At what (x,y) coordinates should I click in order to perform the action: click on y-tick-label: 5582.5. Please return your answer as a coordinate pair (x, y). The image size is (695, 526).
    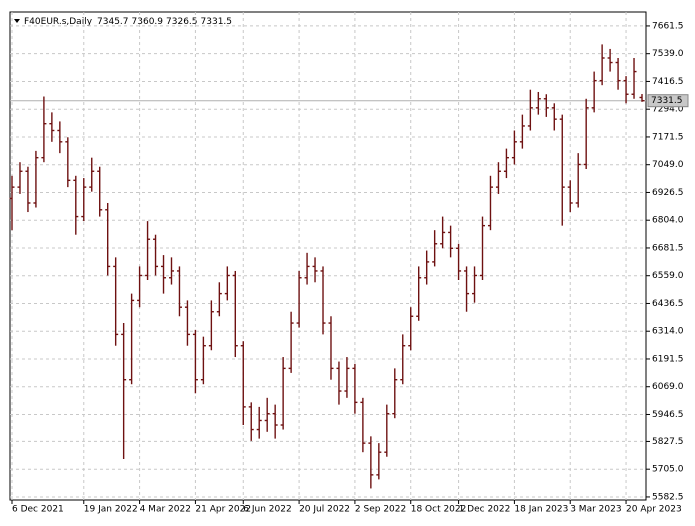
    Looking at the image, I should click on (668, 497).